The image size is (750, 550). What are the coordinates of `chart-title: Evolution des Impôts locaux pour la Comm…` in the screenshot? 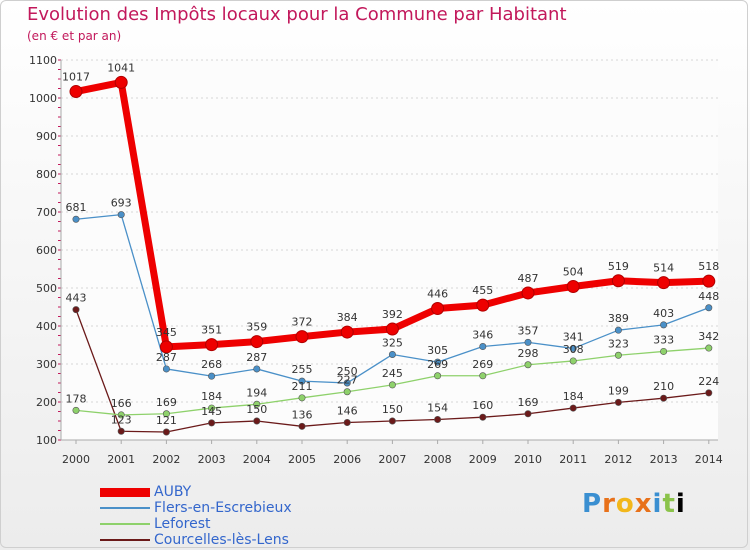 It's located at (297, 14).